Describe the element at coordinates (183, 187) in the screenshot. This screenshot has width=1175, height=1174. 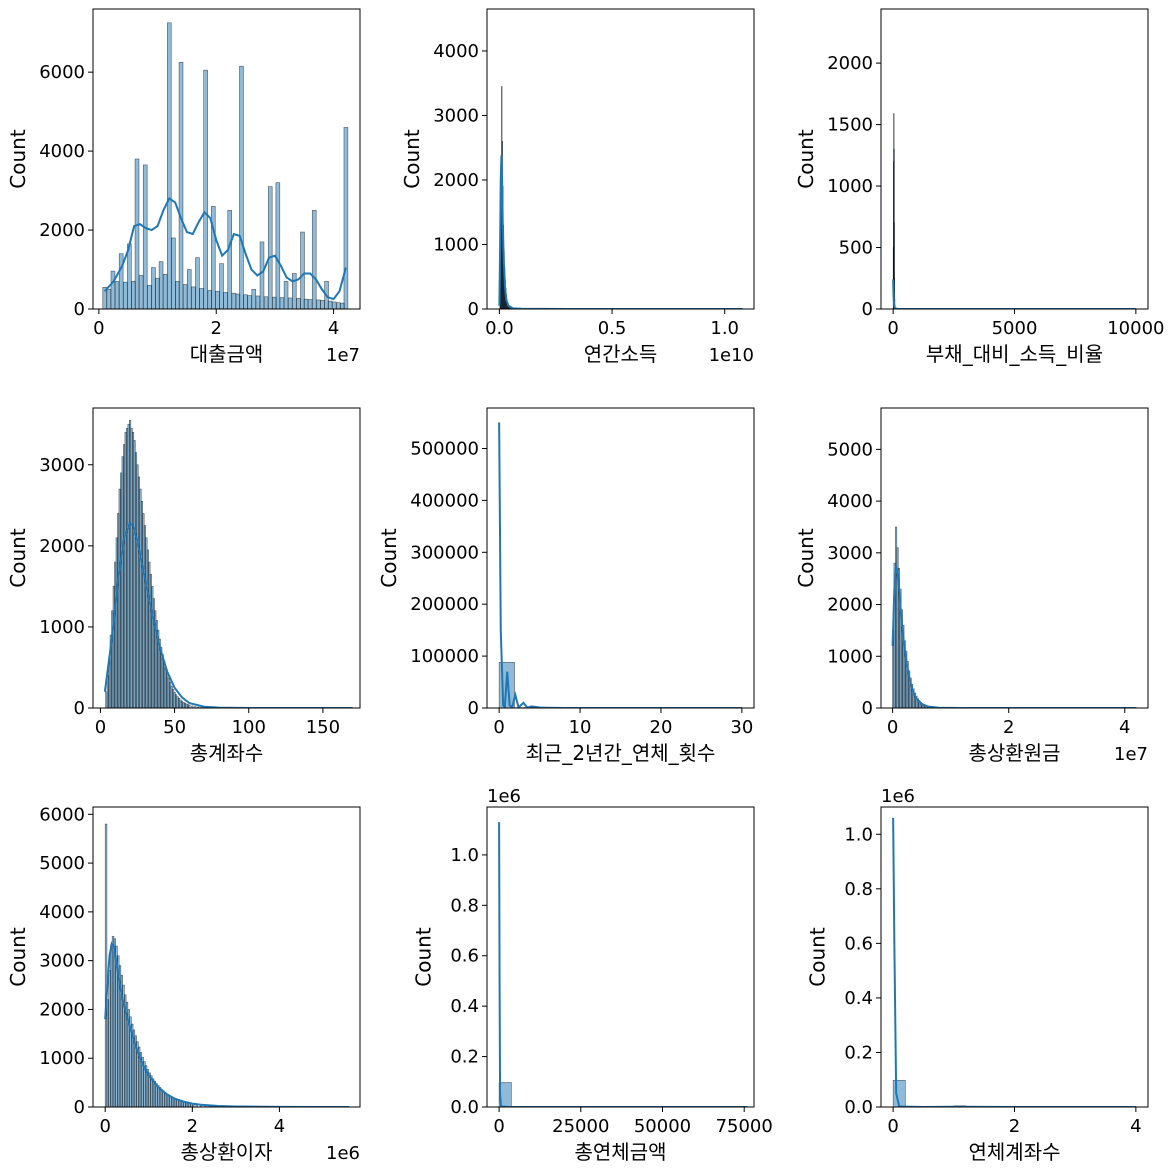
I see `subplot-1: 0 2 4 0 2000 4000 6000 대출금액 Count 1e7` at that location.